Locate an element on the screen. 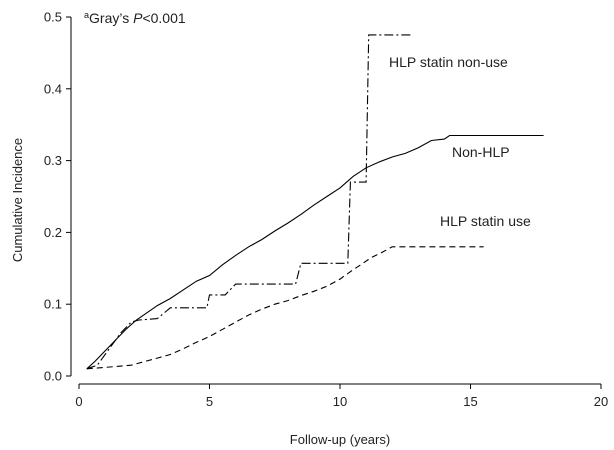 This screenshot has height=450, width=614. y-tick-label: 0.5 is located at coordinates (53, 17).